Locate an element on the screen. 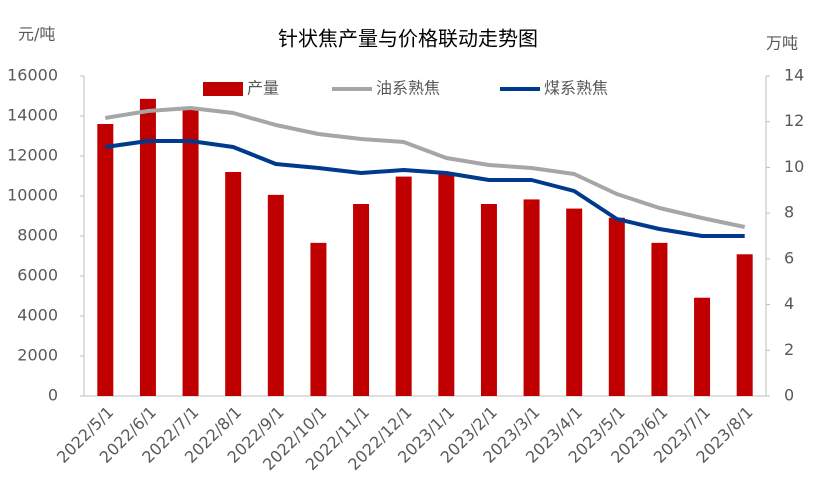 The image size is (815, 504). y-tick-label: 14000 is located at coordinates (32, 115).